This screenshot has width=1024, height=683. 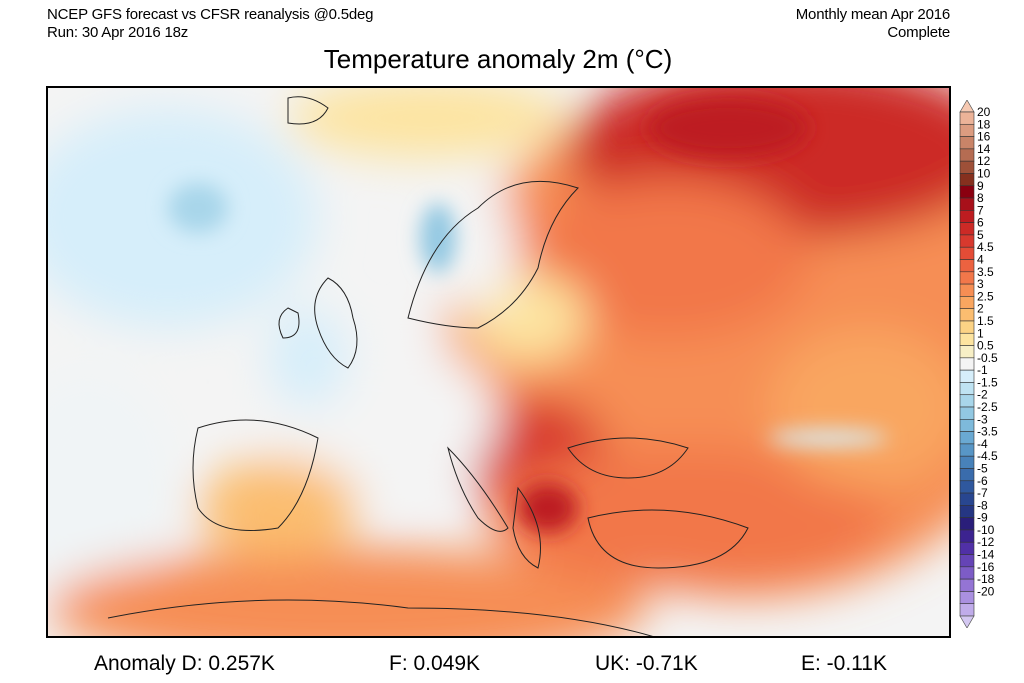 I want to click on colorbar-label: -14, so click(x=986, y=555).